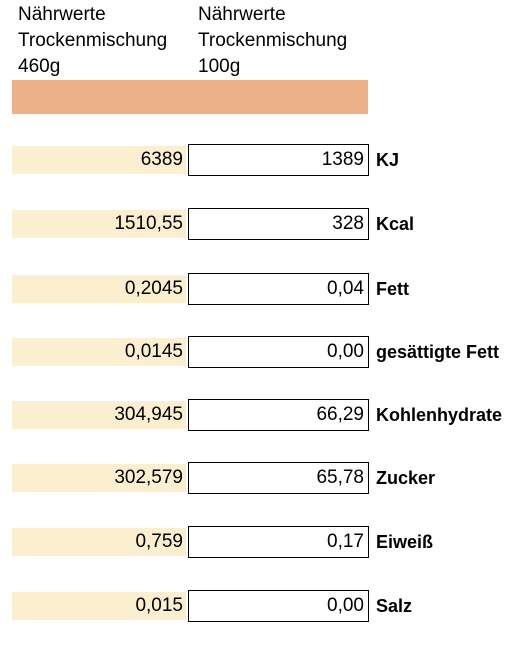  I want to click on header-100g-line3: 100g, so click(219, 66).